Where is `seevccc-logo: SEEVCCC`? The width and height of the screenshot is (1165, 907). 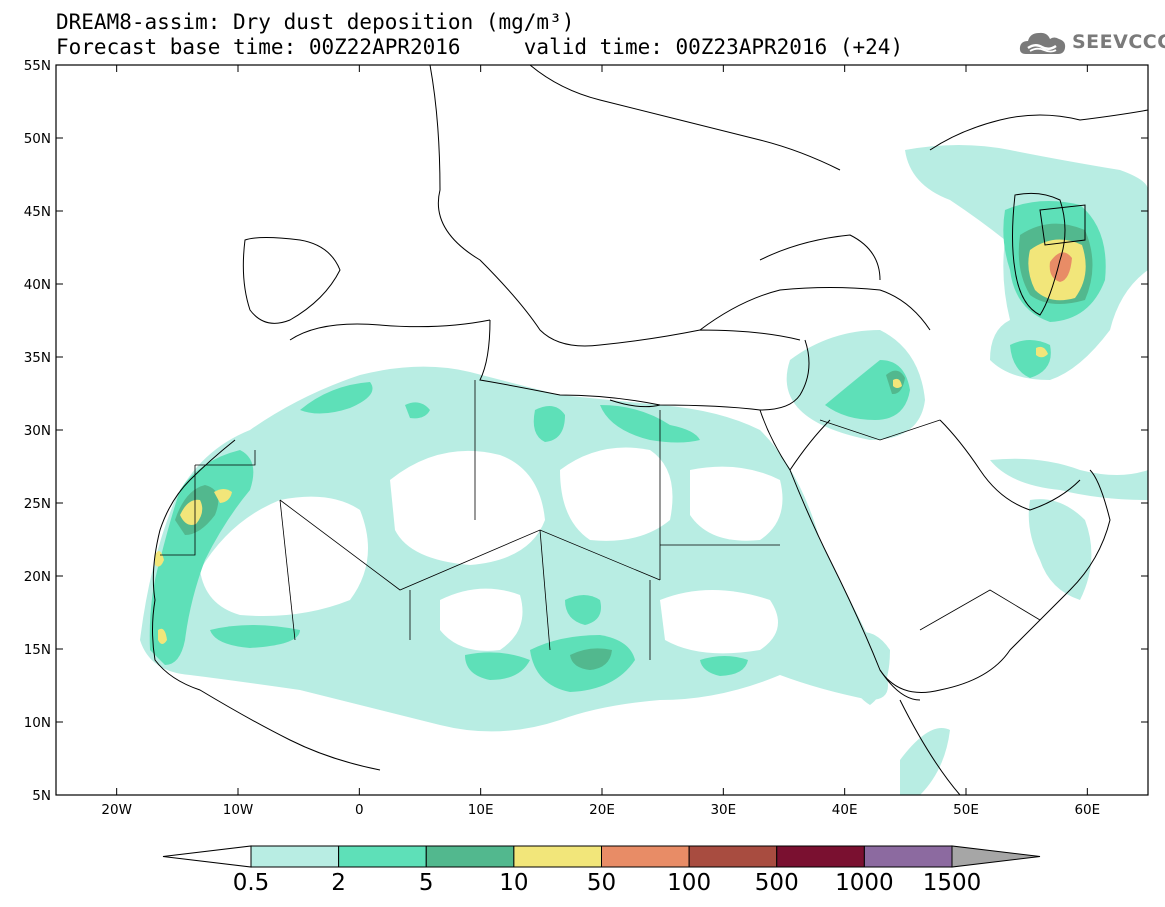 seevccc-logo: SEEVCCC is located at coordinates (1091, 42).